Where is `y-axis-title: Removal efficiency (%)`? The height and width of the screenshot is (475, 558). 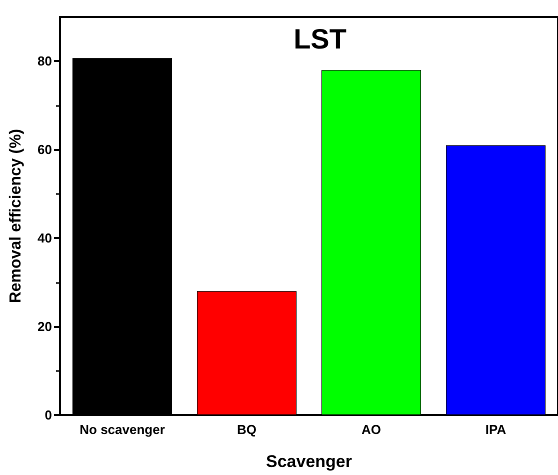 y-axis-title: Removal efficiency (%) is located at coordinates (16, 216).